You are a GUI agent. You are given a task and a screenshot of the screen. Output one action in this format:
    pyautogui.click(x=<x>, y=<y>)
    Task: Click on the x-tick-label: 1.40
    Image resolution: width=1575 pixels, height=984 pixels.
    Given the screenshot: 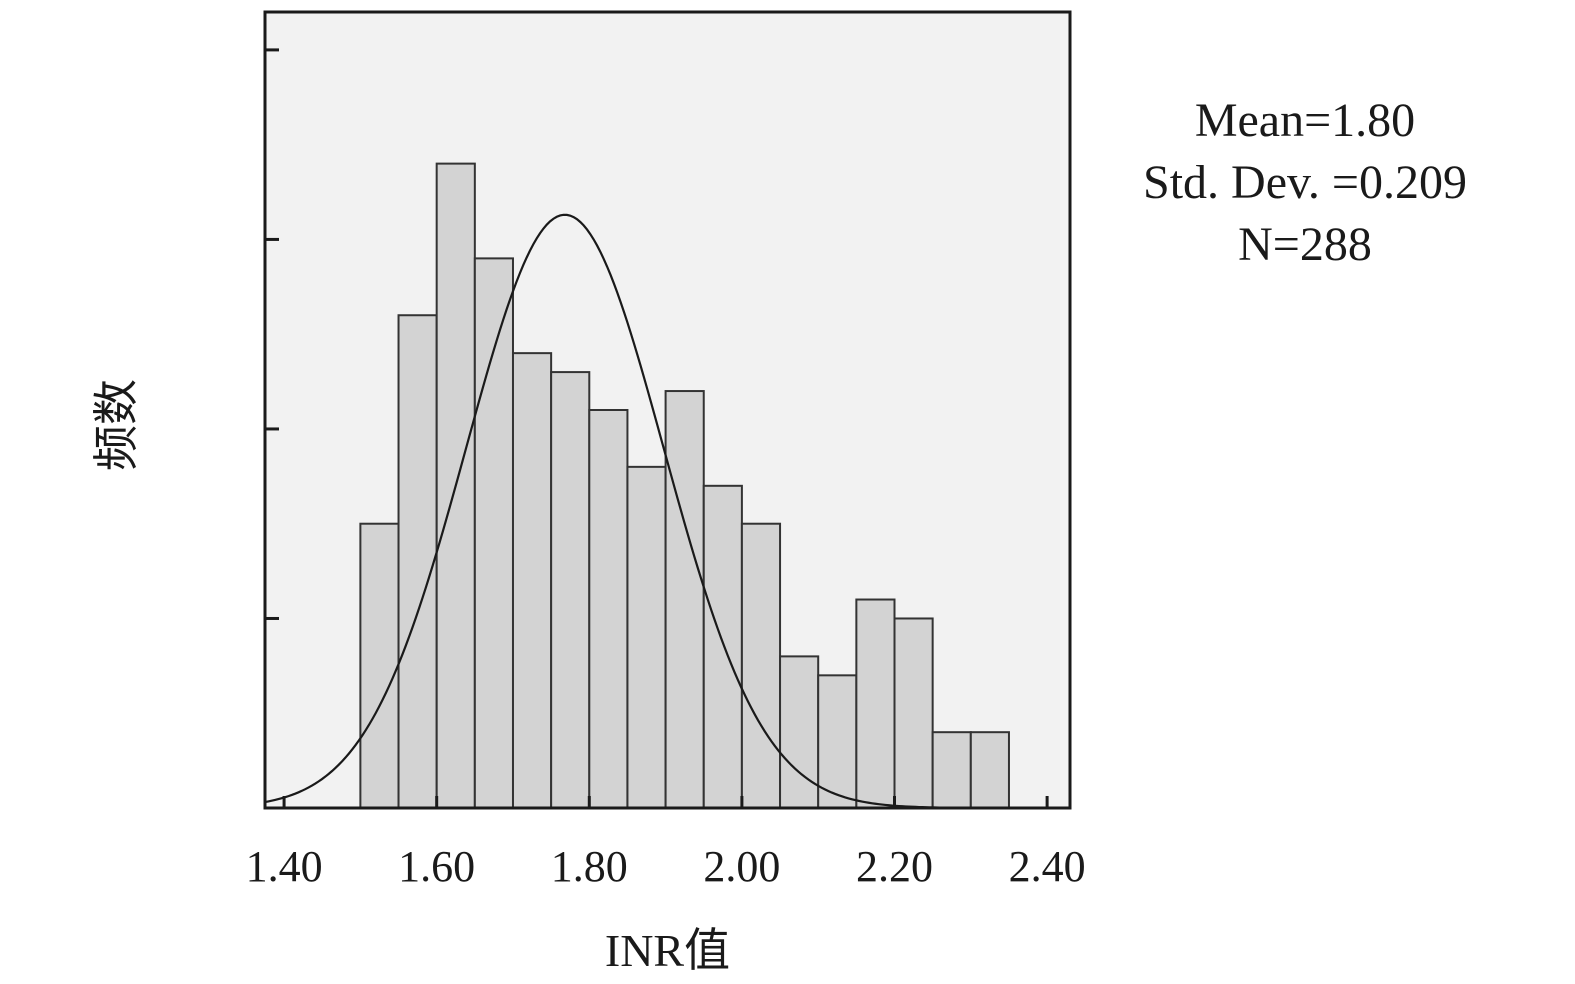 What is the action you would take?
    pyautogui.click(x=284, y=866)
    